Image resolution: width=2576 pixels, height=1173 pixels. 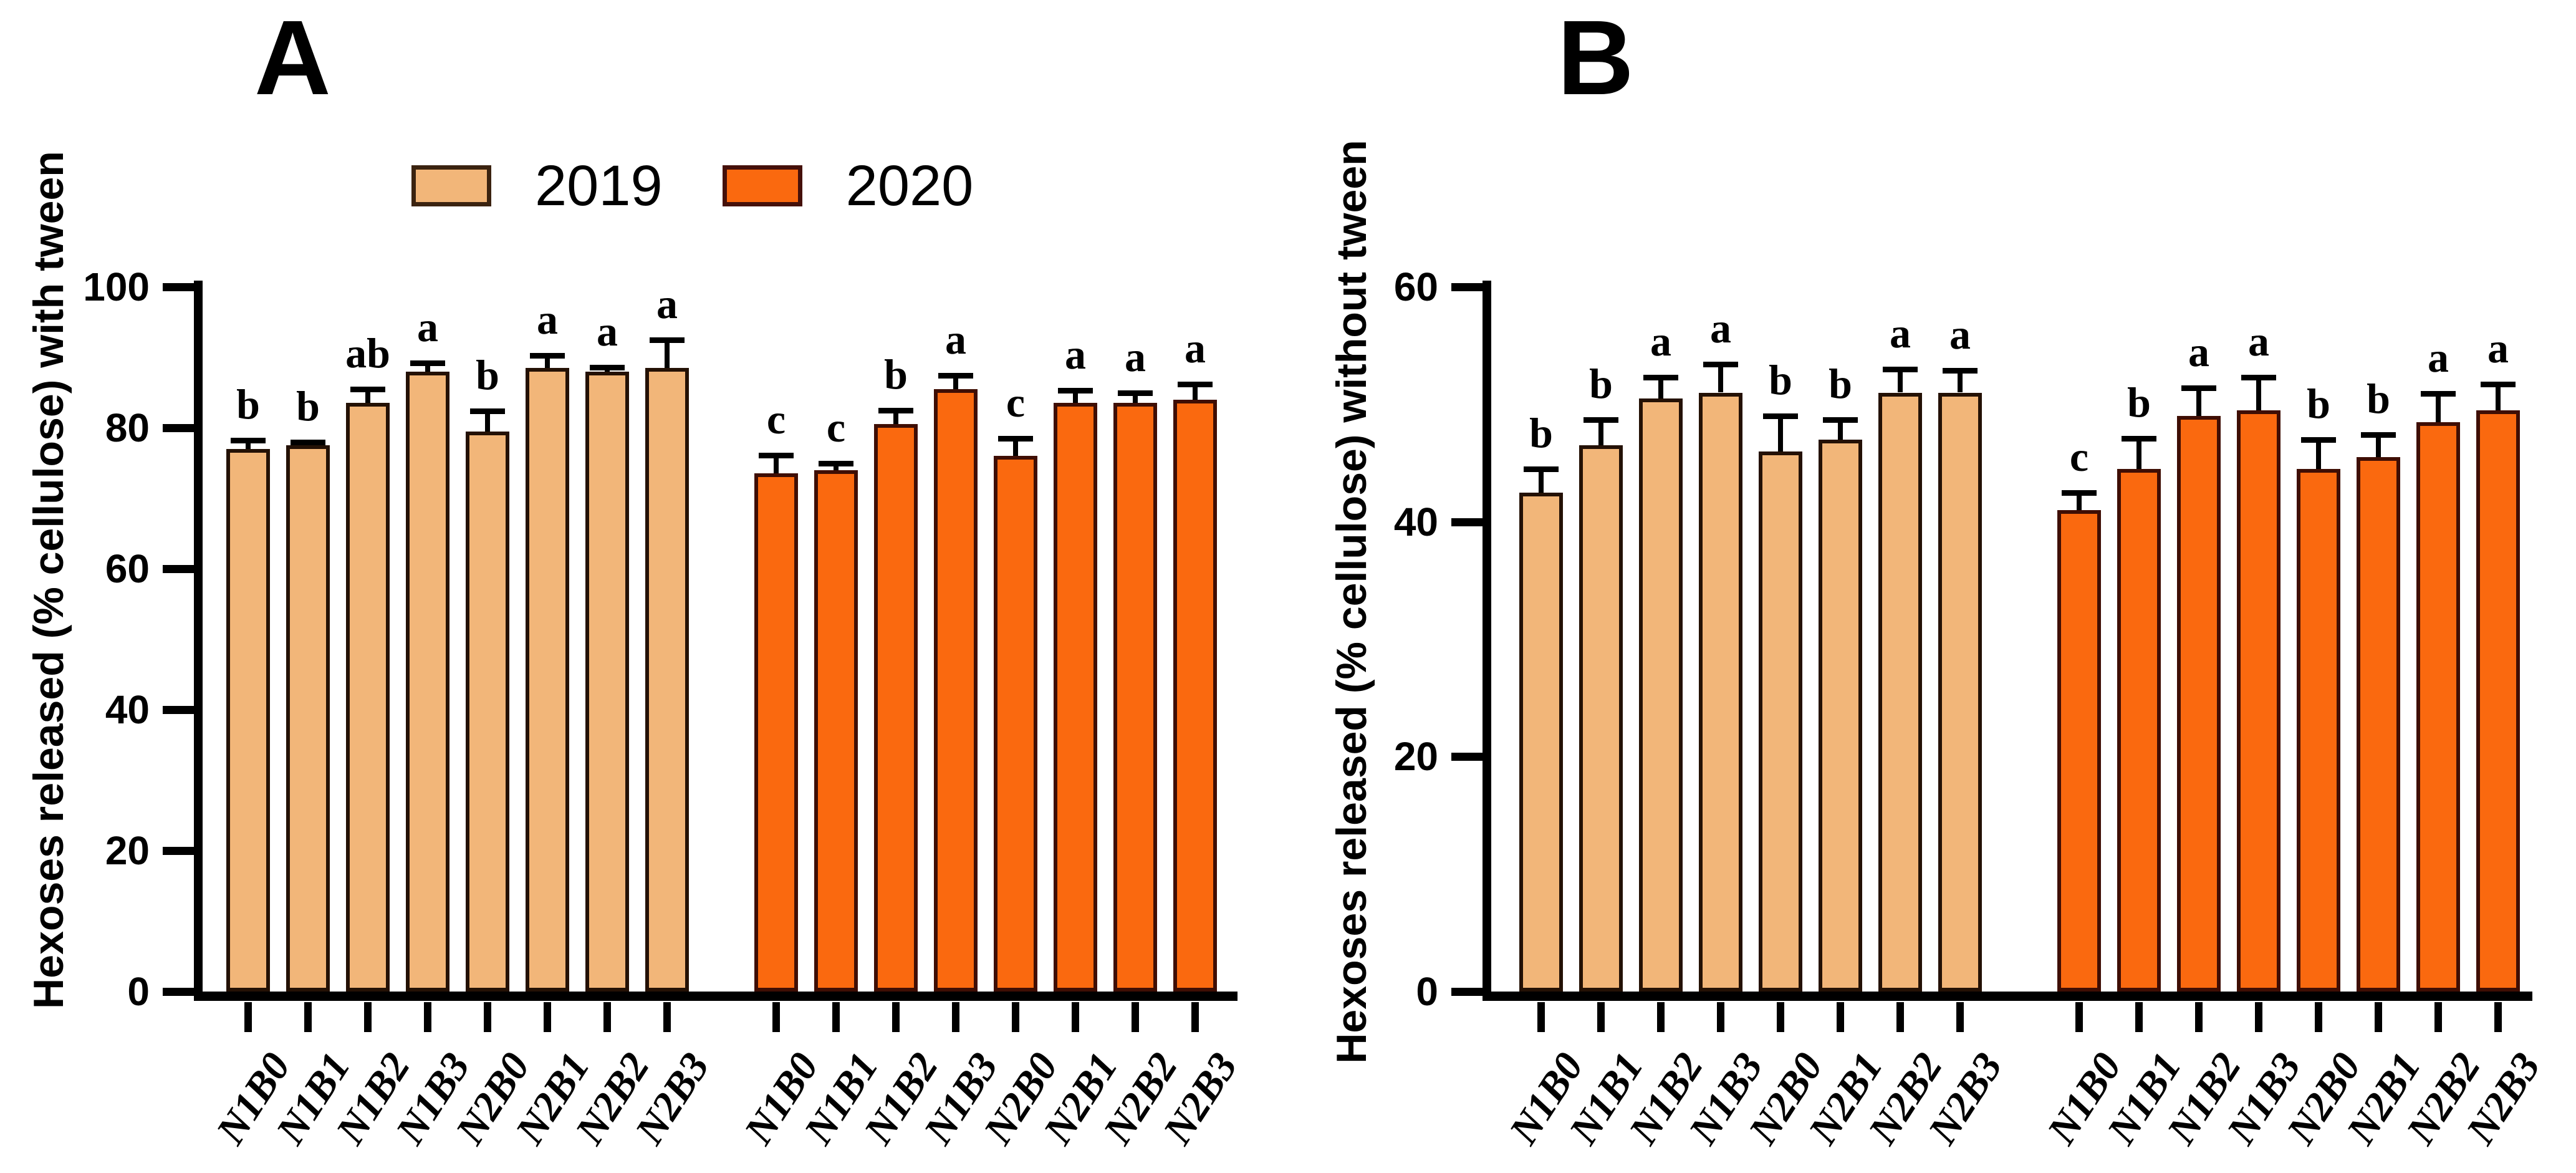 What do you see at coordinates (1595, 58) in the screenshot?
I see `panel-b-label: B` at bounding box center [1595, 58].